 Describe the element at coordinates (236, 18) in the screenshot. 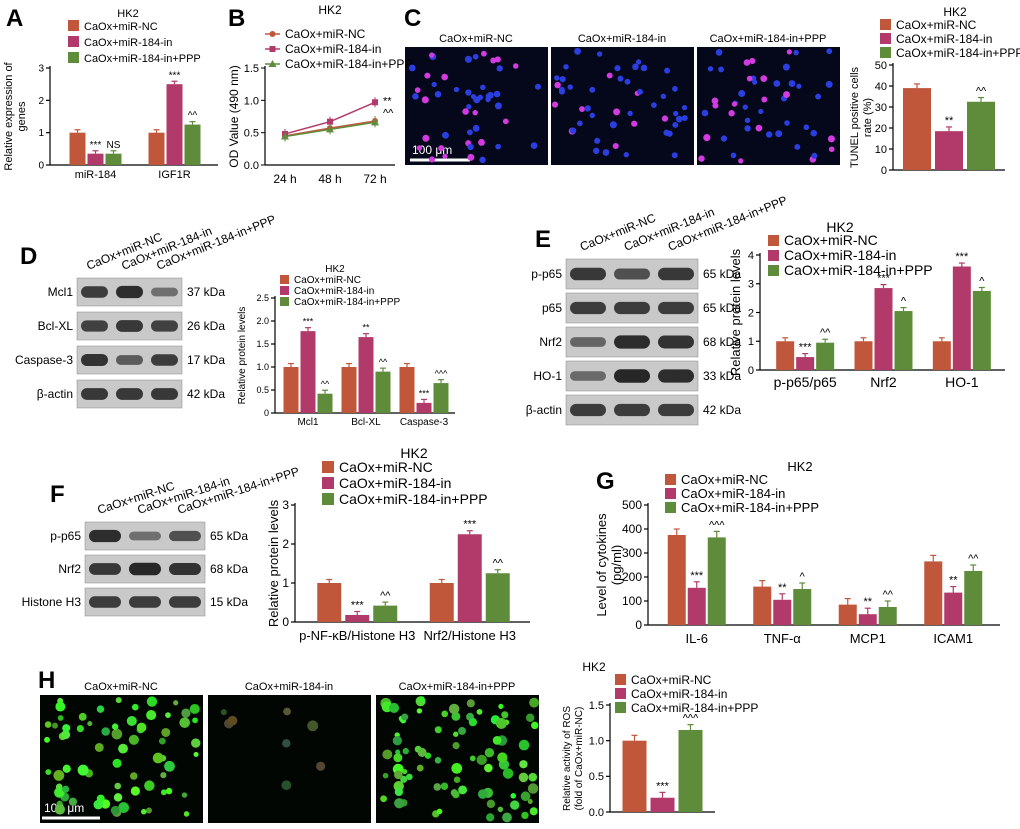

I see `panel-label-b: B` at that location.